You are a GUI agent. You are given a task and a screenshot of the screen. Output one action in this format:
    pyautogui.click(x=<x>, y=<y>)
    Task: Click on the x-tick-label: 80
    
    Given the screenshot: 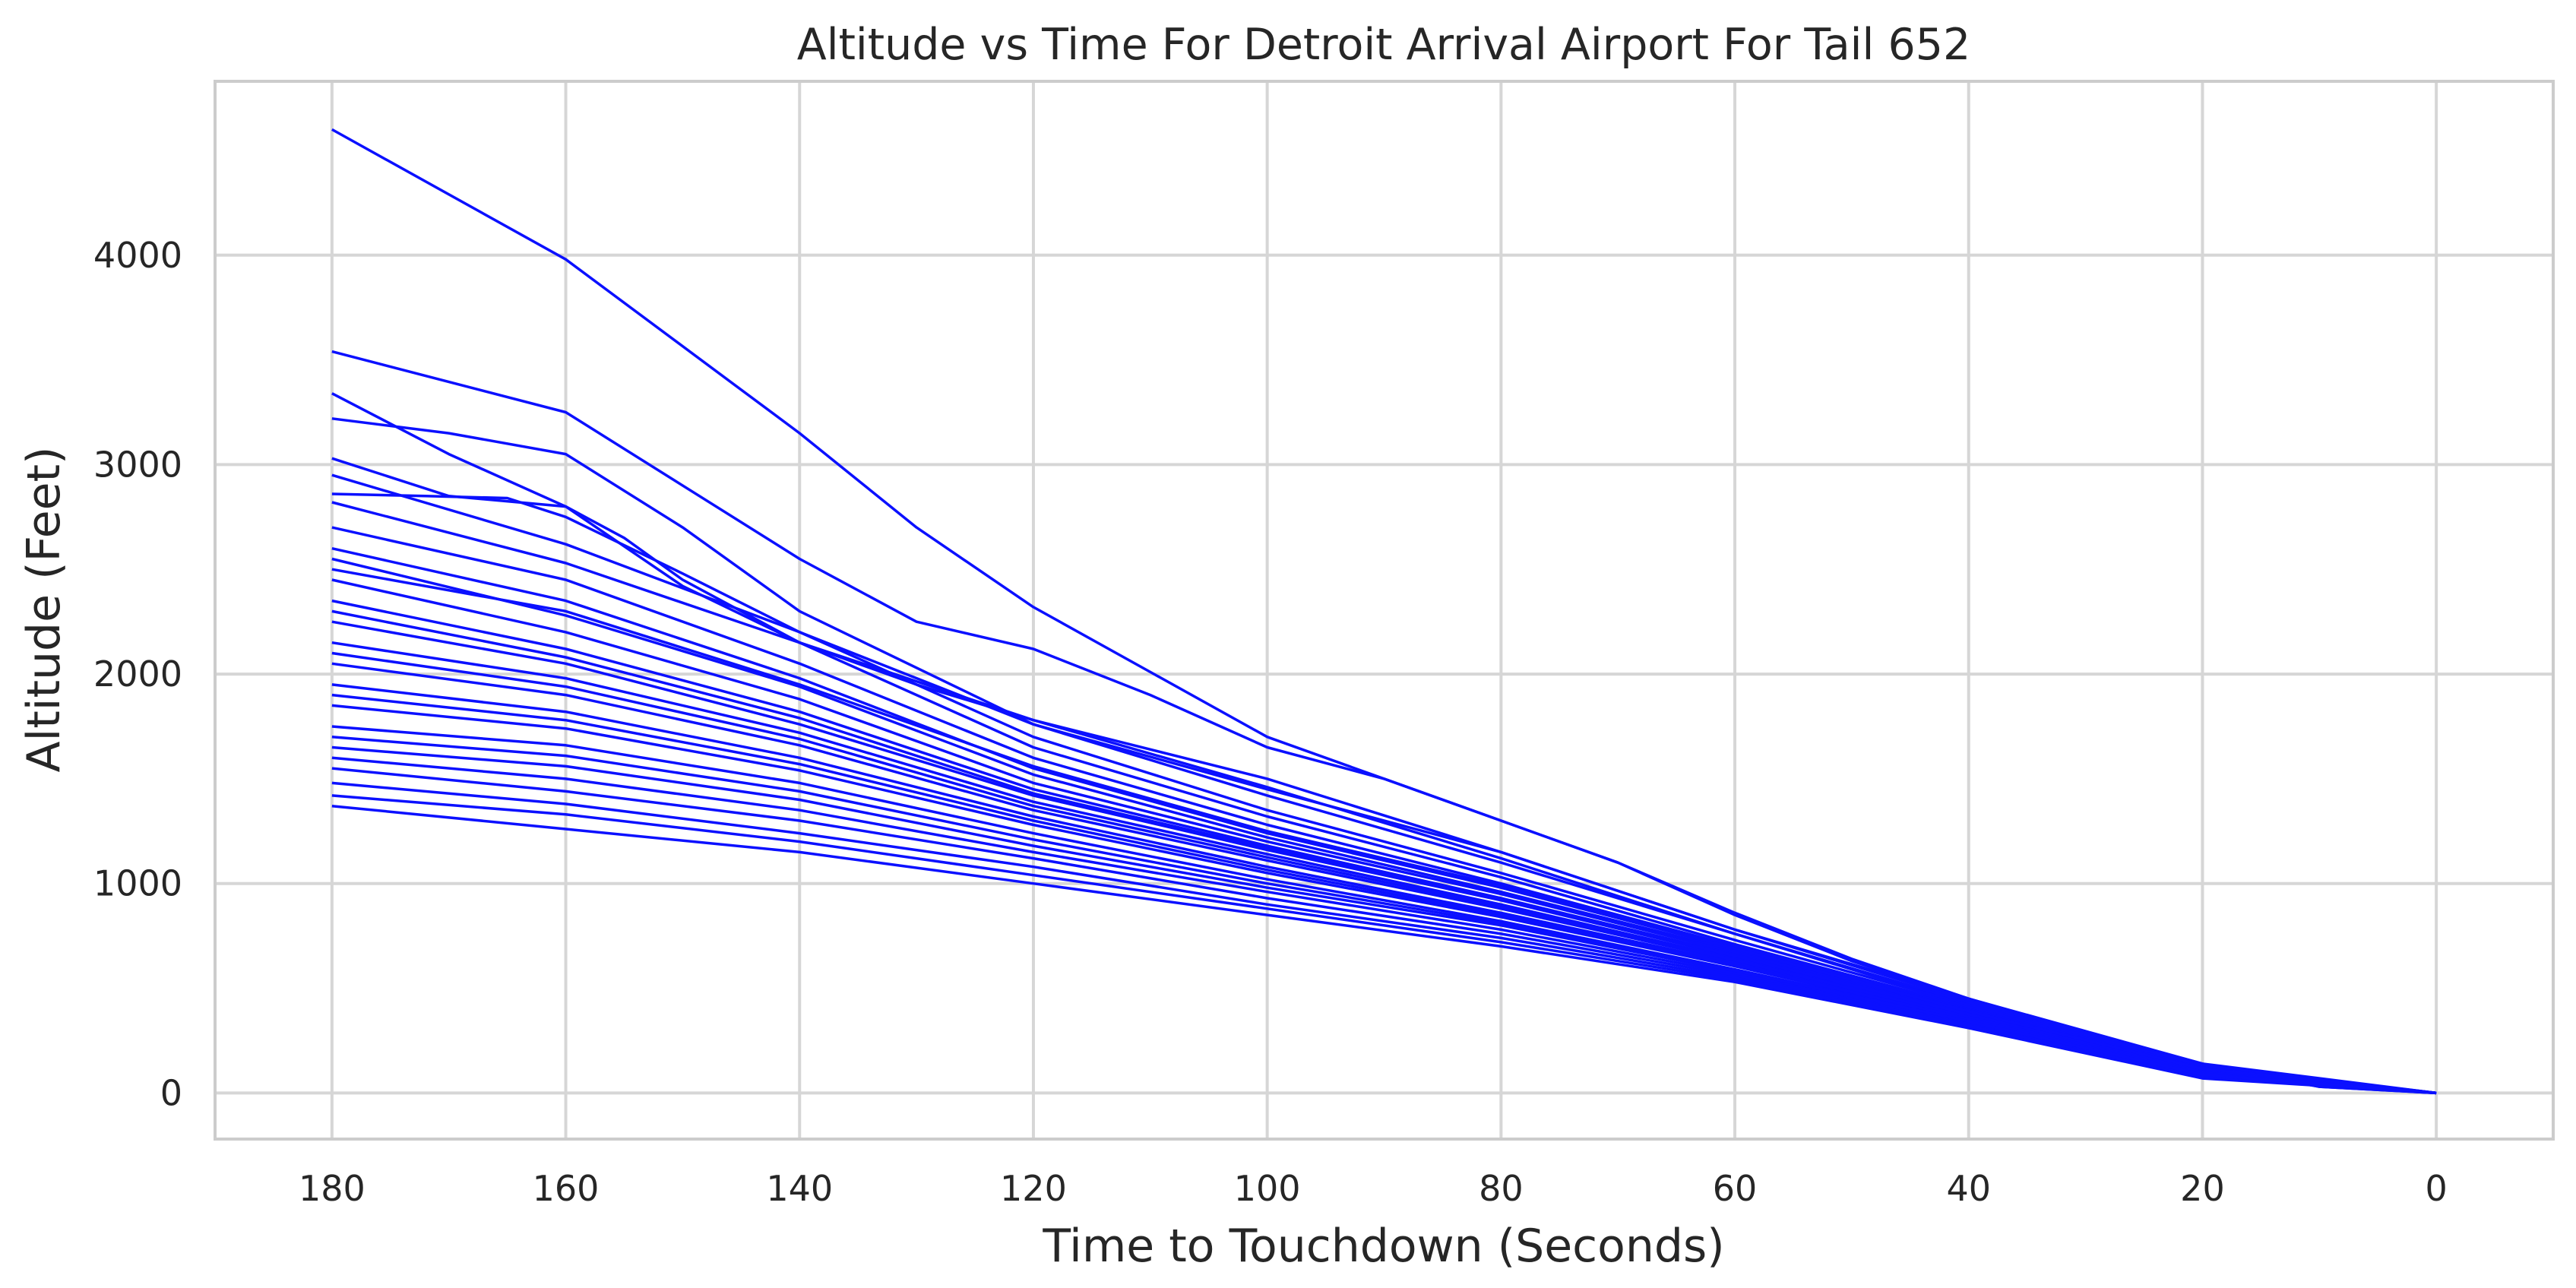 What is the action you would take?
    pyautogui.click(x=1501, y=1188)
    